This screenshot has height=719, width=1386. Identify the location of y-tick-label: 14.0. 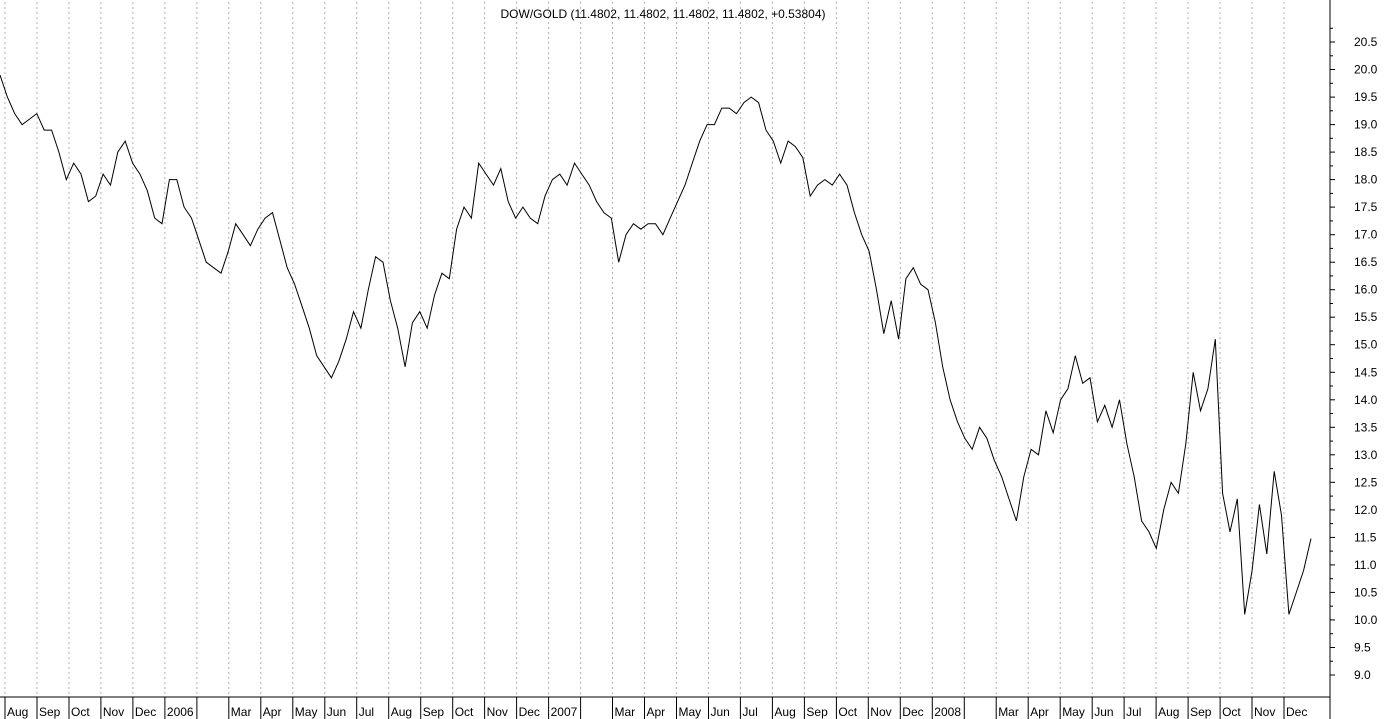
(1366, 400).